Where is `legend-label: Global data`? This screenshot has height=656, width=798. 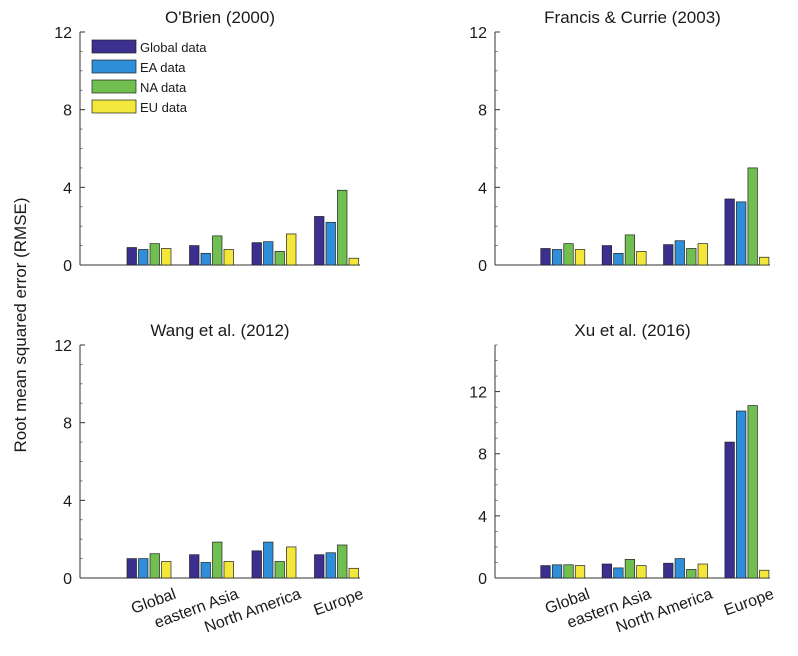 legend-label: Global data is located at coordinates (173, 47).